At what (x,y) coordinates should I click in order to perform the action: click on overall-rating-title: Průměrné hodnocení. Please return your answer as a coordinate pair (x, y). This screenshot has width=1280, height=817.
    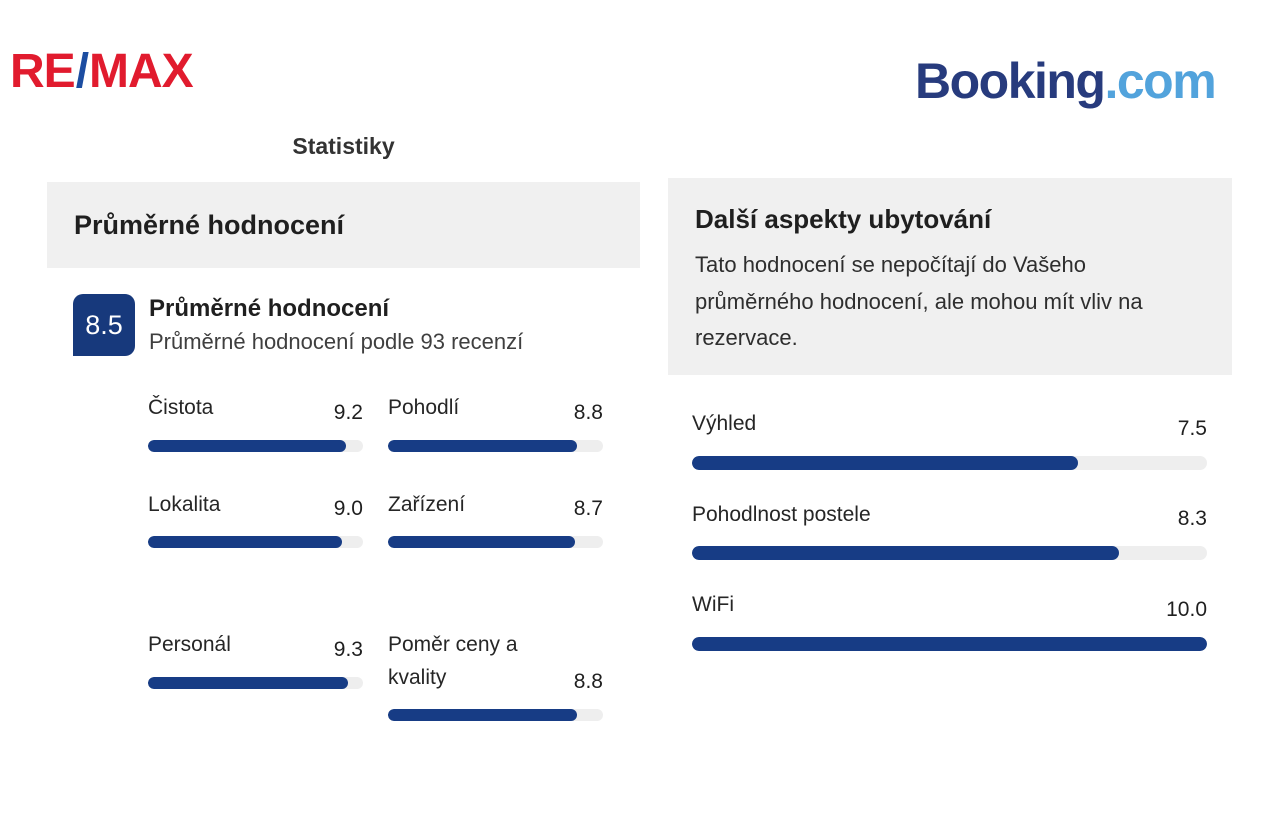
    Looking at the image, I should click on (269, 308).